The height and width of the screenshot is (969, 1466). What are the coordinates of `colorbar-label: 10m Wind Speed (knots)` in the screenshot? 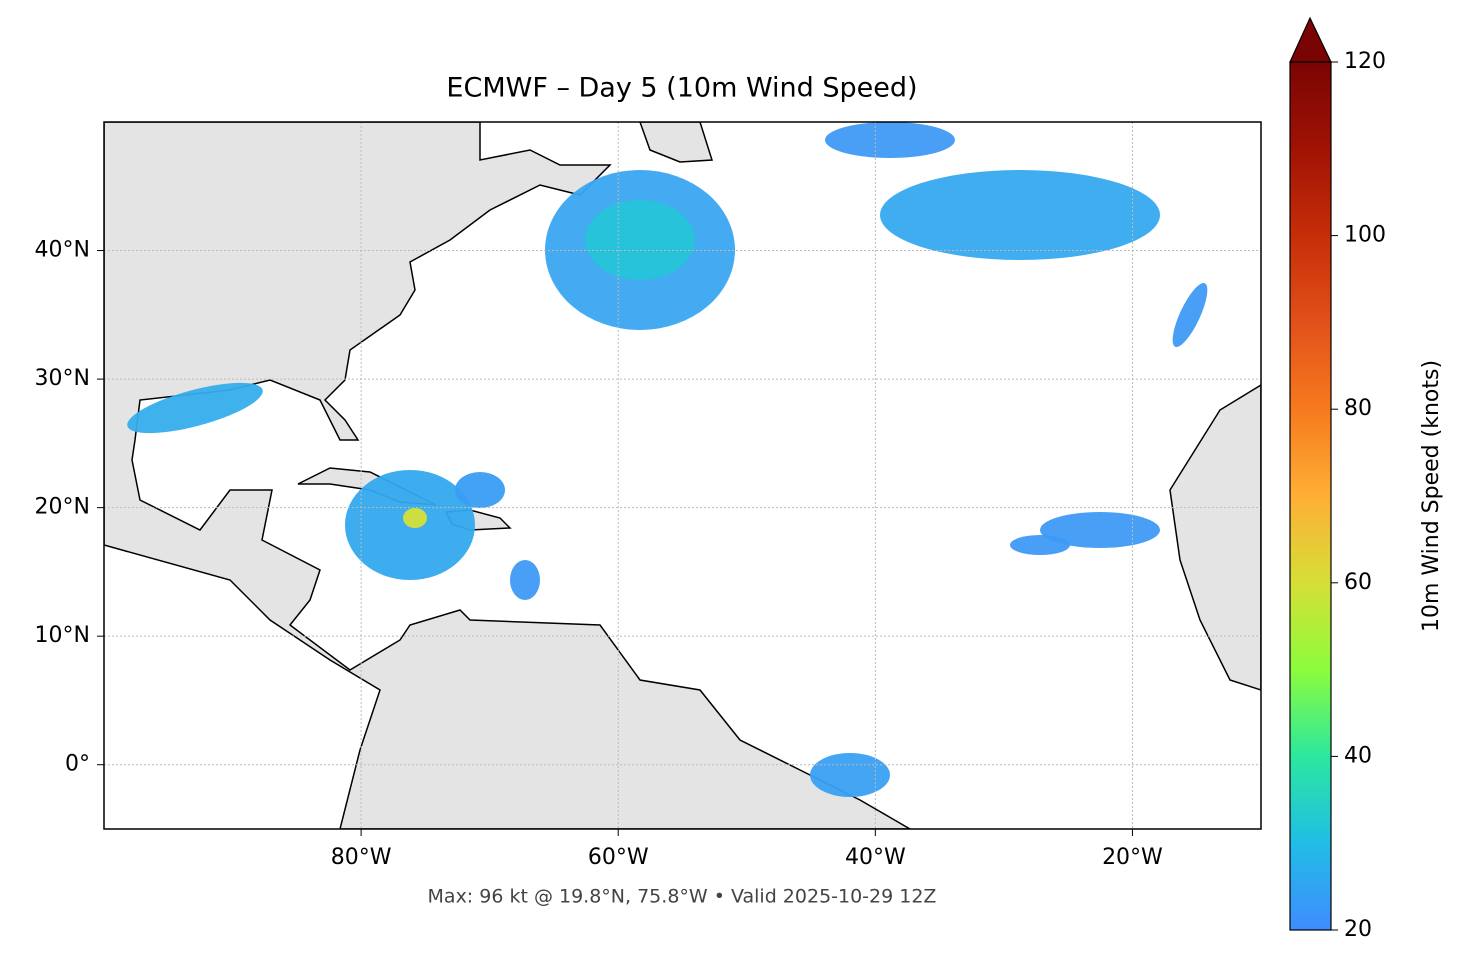 It's located at (1431, 496).